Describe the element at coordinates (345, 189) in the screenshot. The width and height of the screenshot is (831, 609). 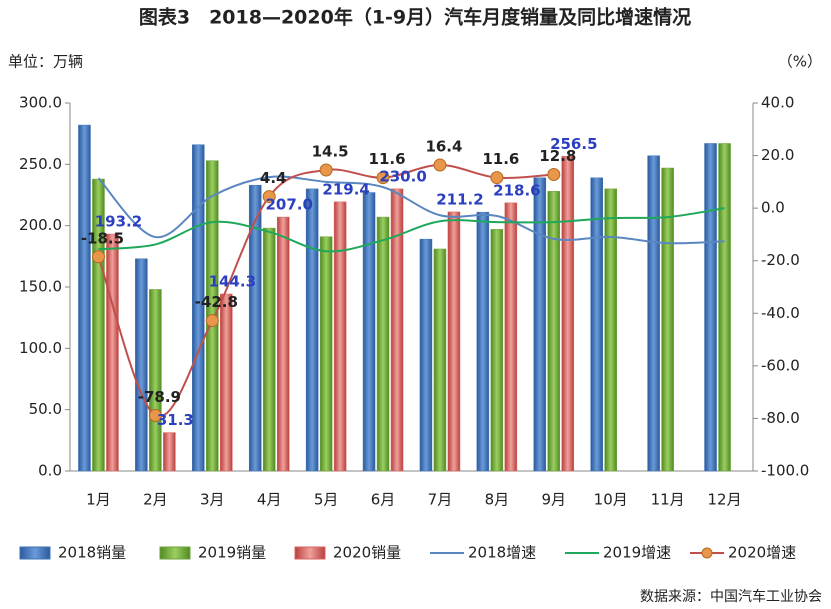
I see `bar-value-label: 219.4` at that location.